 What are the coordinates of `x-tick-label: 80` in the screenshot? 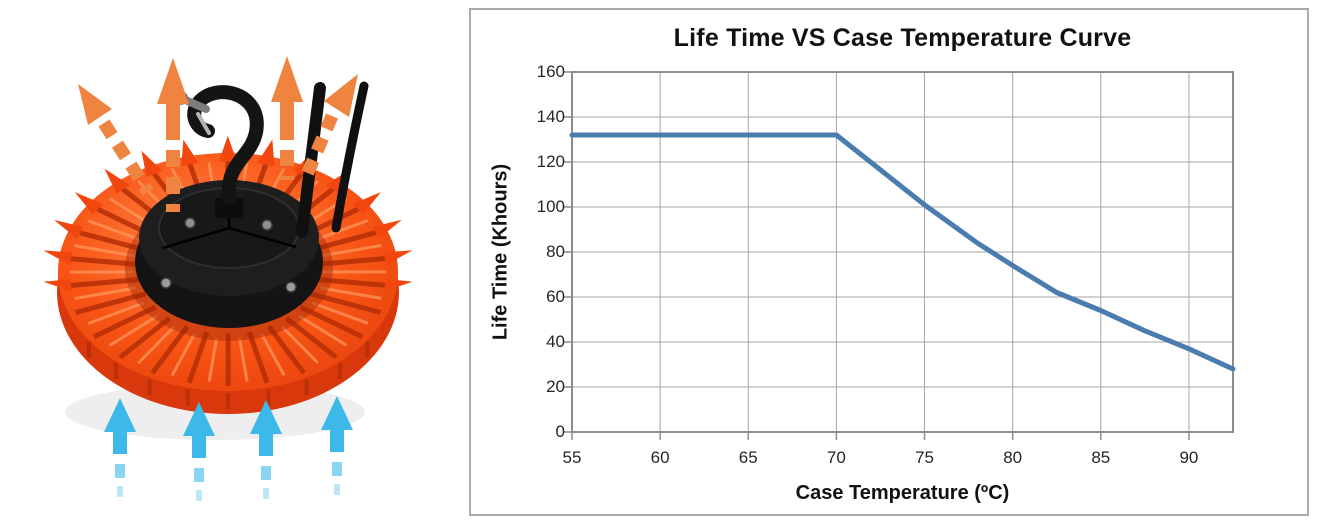 It's located at (1013, 457).